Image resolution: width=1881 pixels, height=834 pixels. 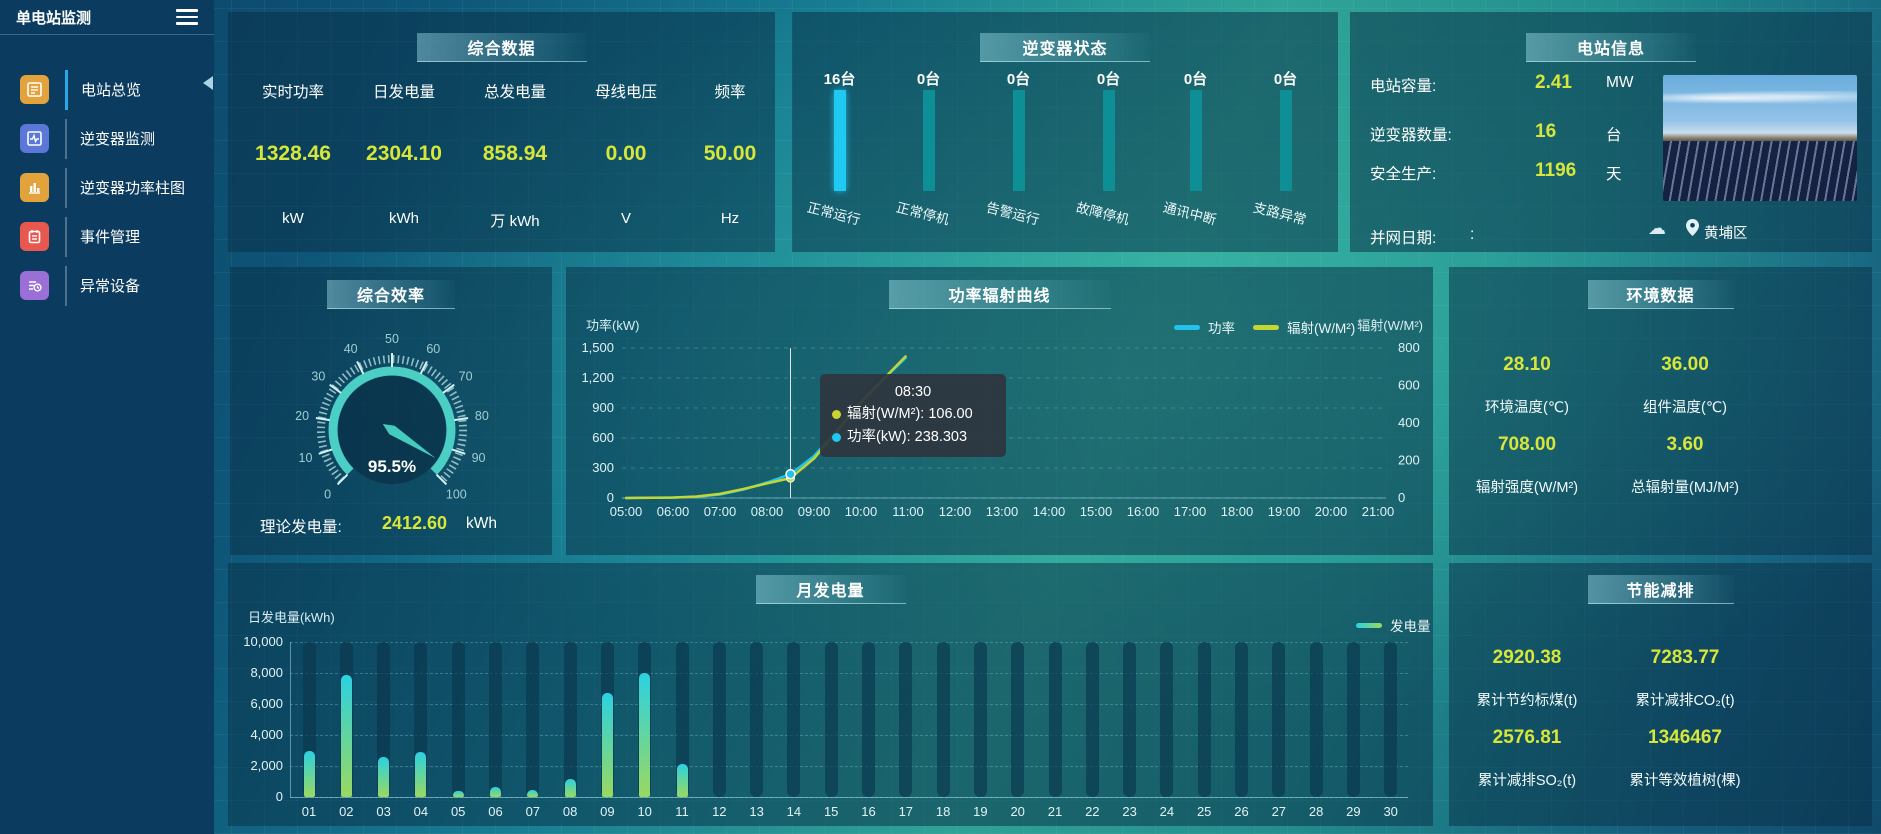 What do you see at coordinates (111, 90) in the screenshot?
I see `sidebar-item-label: 电站总览` at bounding box center [111, 90].